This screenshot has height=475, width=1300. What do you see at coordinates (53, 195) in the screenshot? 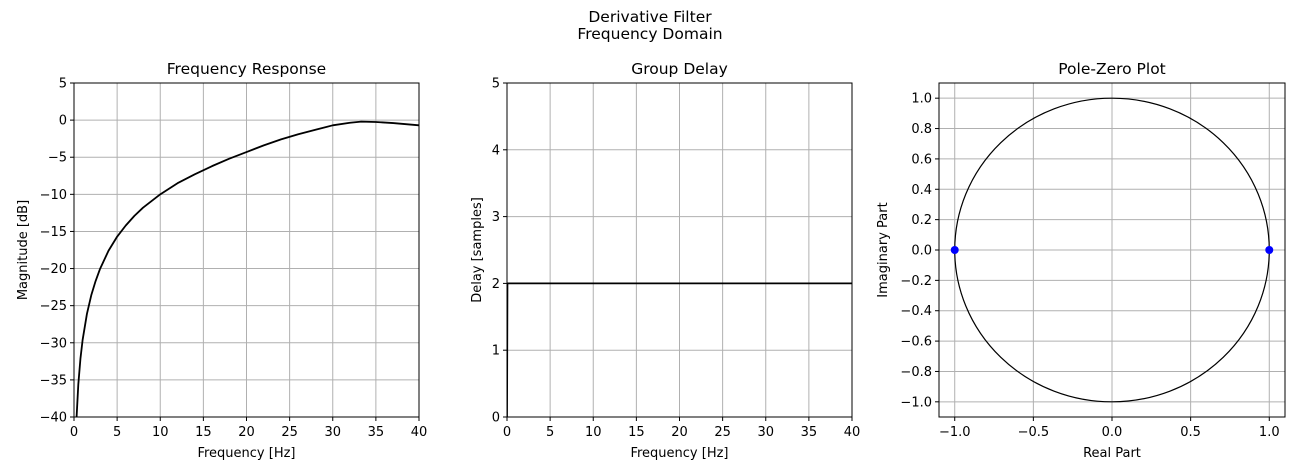
I see `frequency-response-ytick-label: −10` at bounding box center [53, 195].